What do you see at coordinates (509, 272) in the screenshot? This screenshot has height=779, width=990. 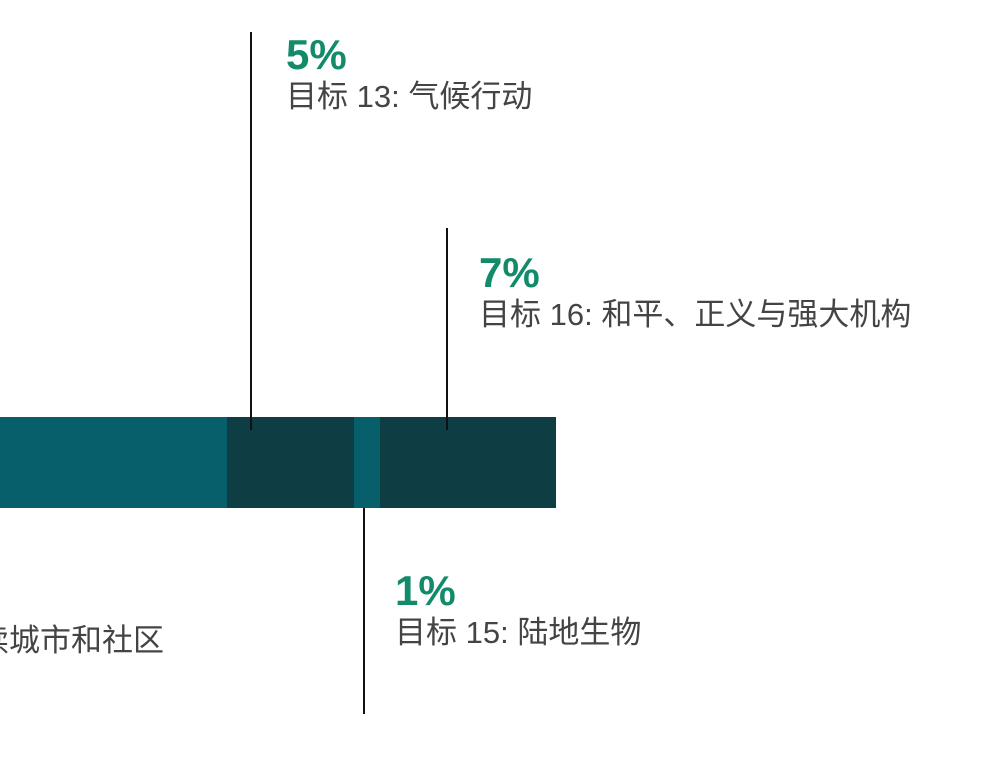 I see `annotation-value: 7%` at bounding box center [509, 272].